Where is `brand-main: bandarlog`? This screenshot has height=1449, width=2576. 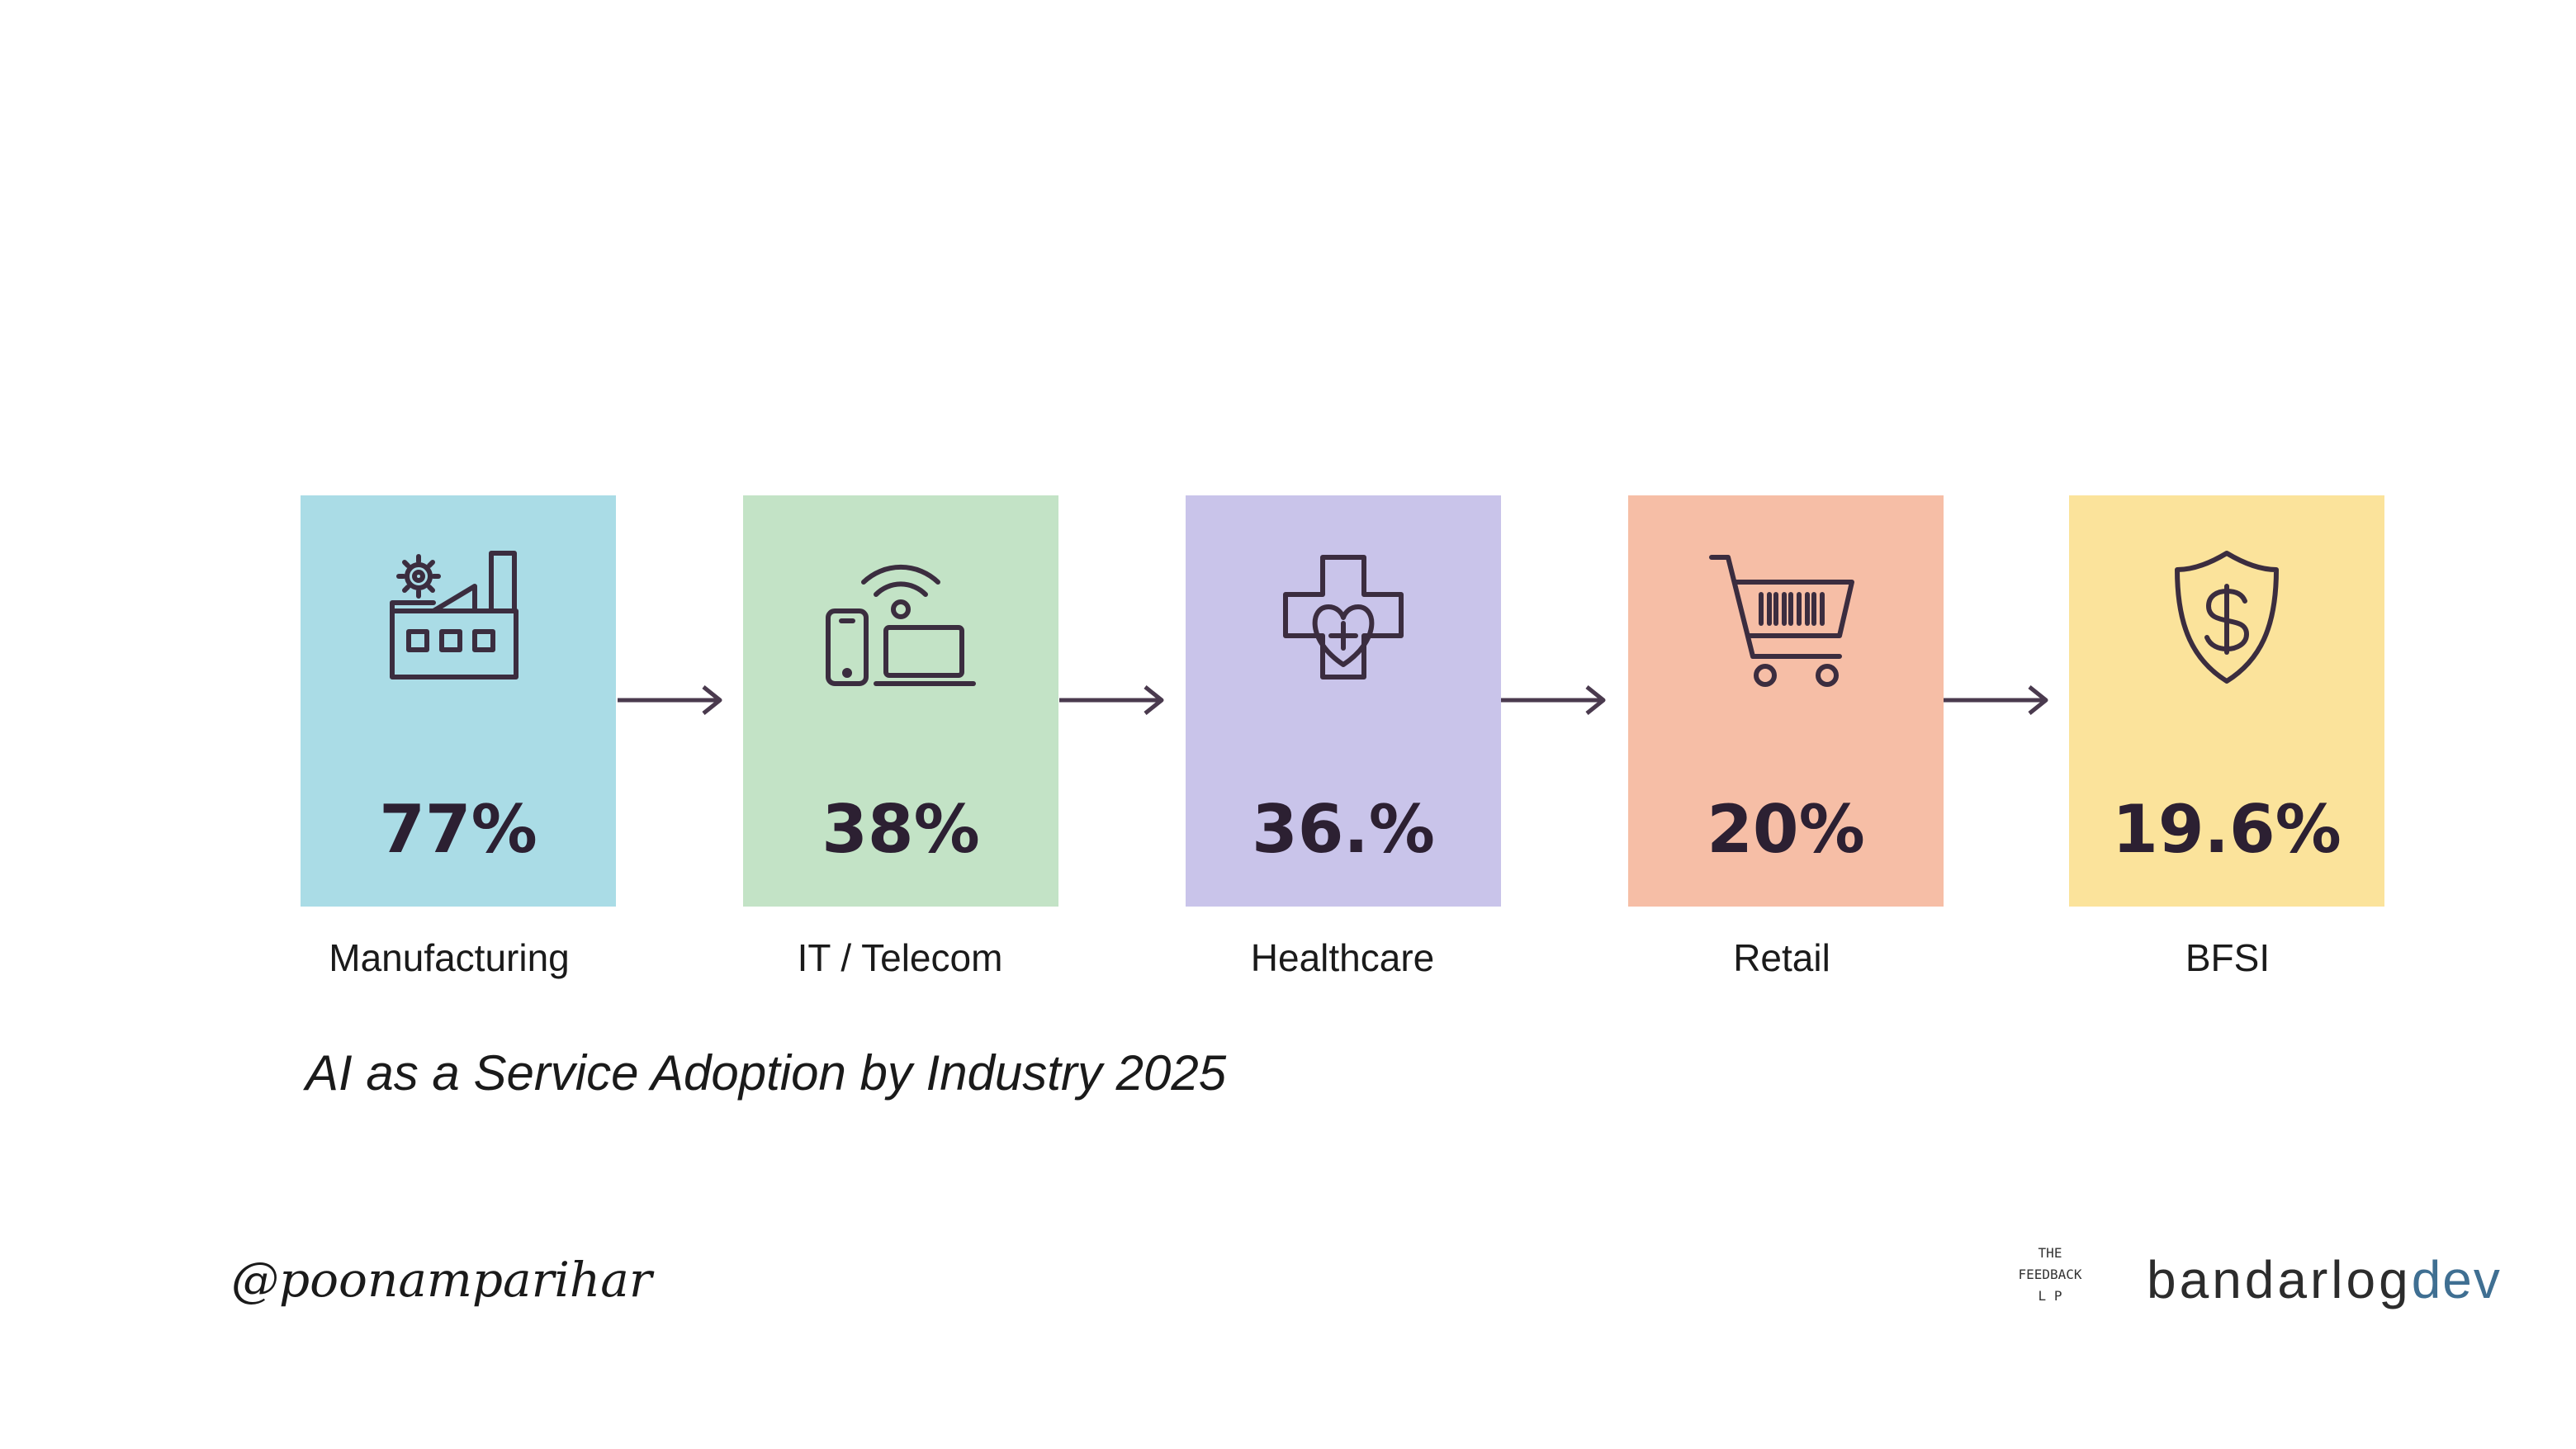 brand-main: bandarlog is located at coordinates (2279, 1279).